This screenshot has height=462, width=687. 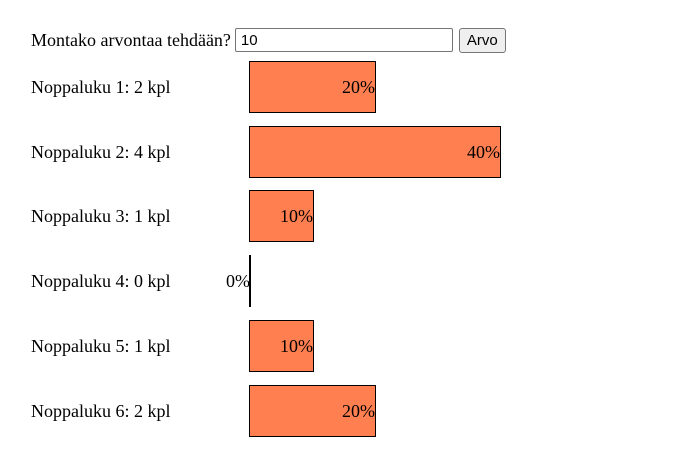 I want to click on result-percent-4: 0%, so click(x=238, y=281).